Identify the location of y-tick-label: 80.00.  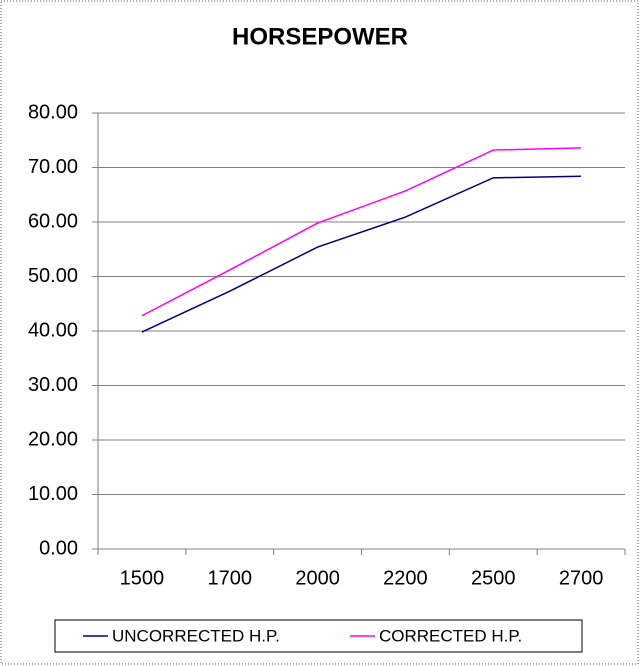
(53, 112).